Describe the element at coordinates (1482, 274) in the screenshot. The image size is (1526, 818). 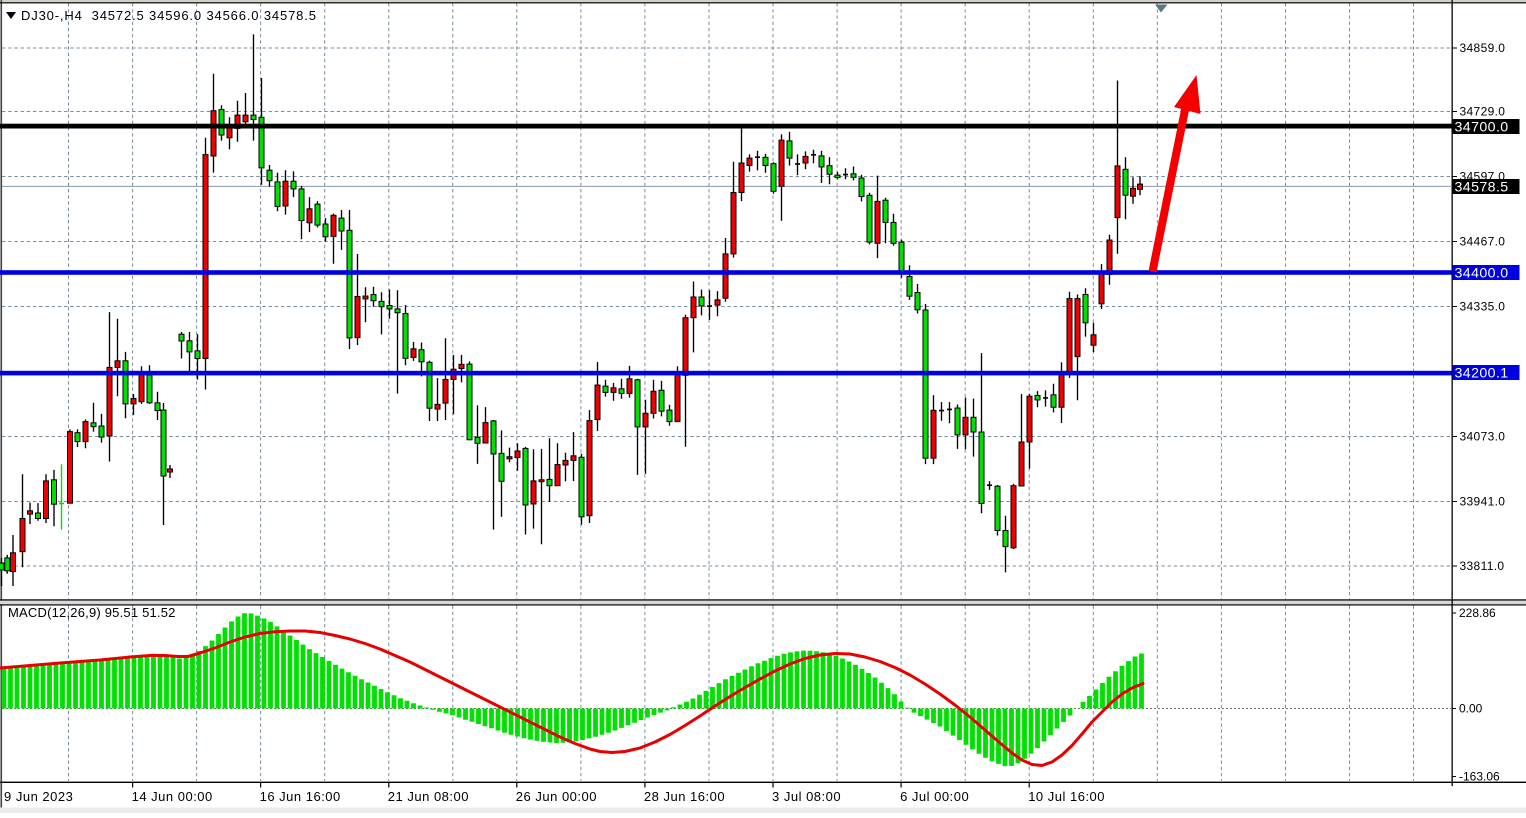
I see `svg-text: 34400.0` at that location.